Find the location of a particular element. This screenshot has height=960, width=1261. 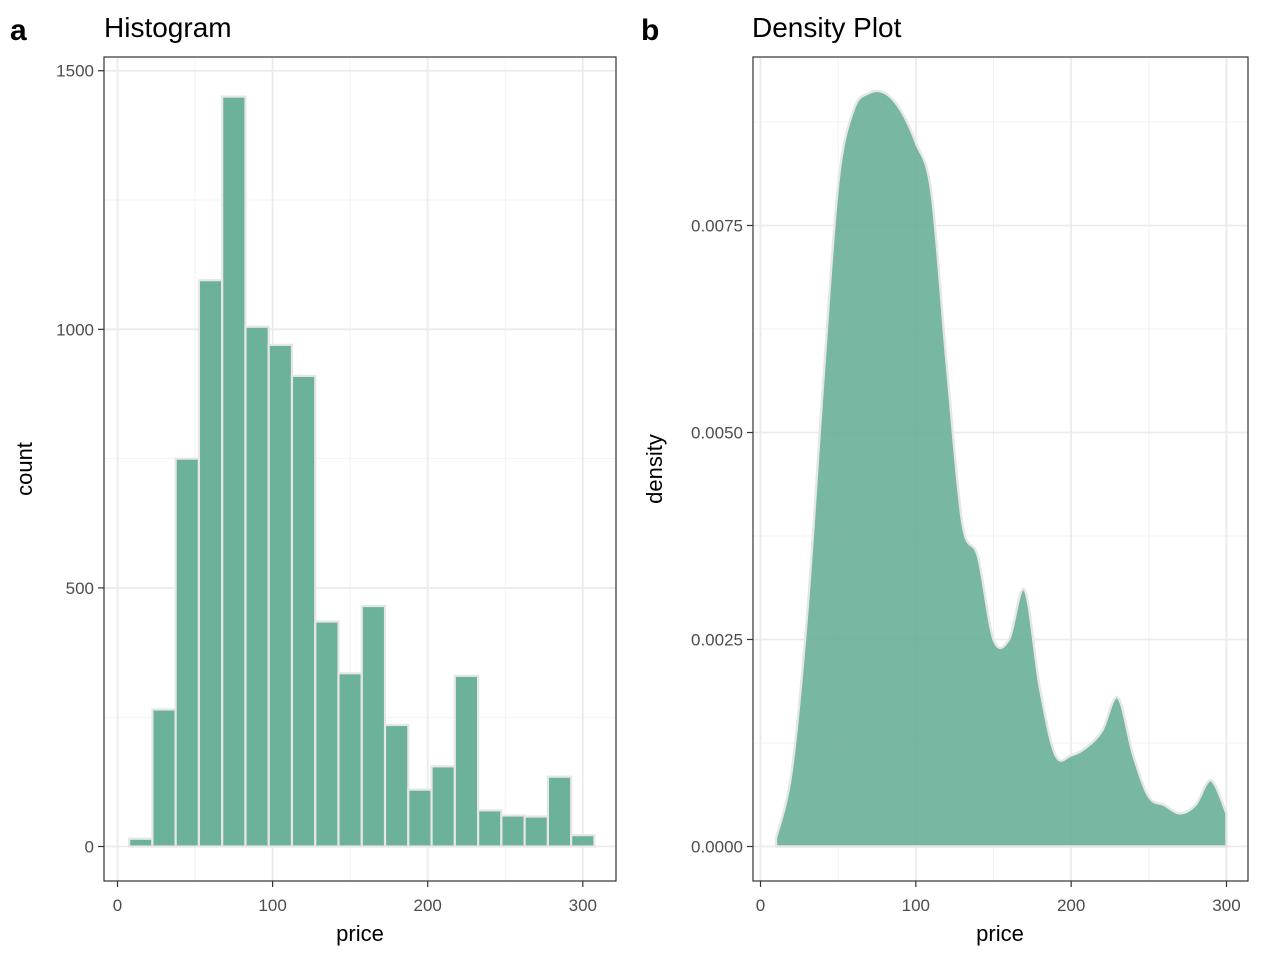

y-tick-label: 0 is located at coordinates (89, 847).